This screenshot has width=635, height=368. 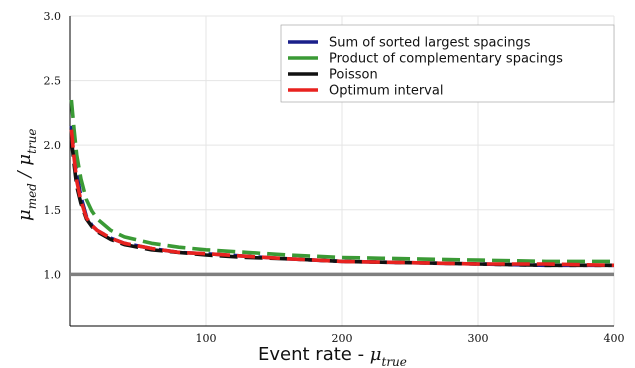 What do you see at coordinates (206, 338) in the screenshot?
I see `x-tick-label: 100` at bounding box center [206, 338].